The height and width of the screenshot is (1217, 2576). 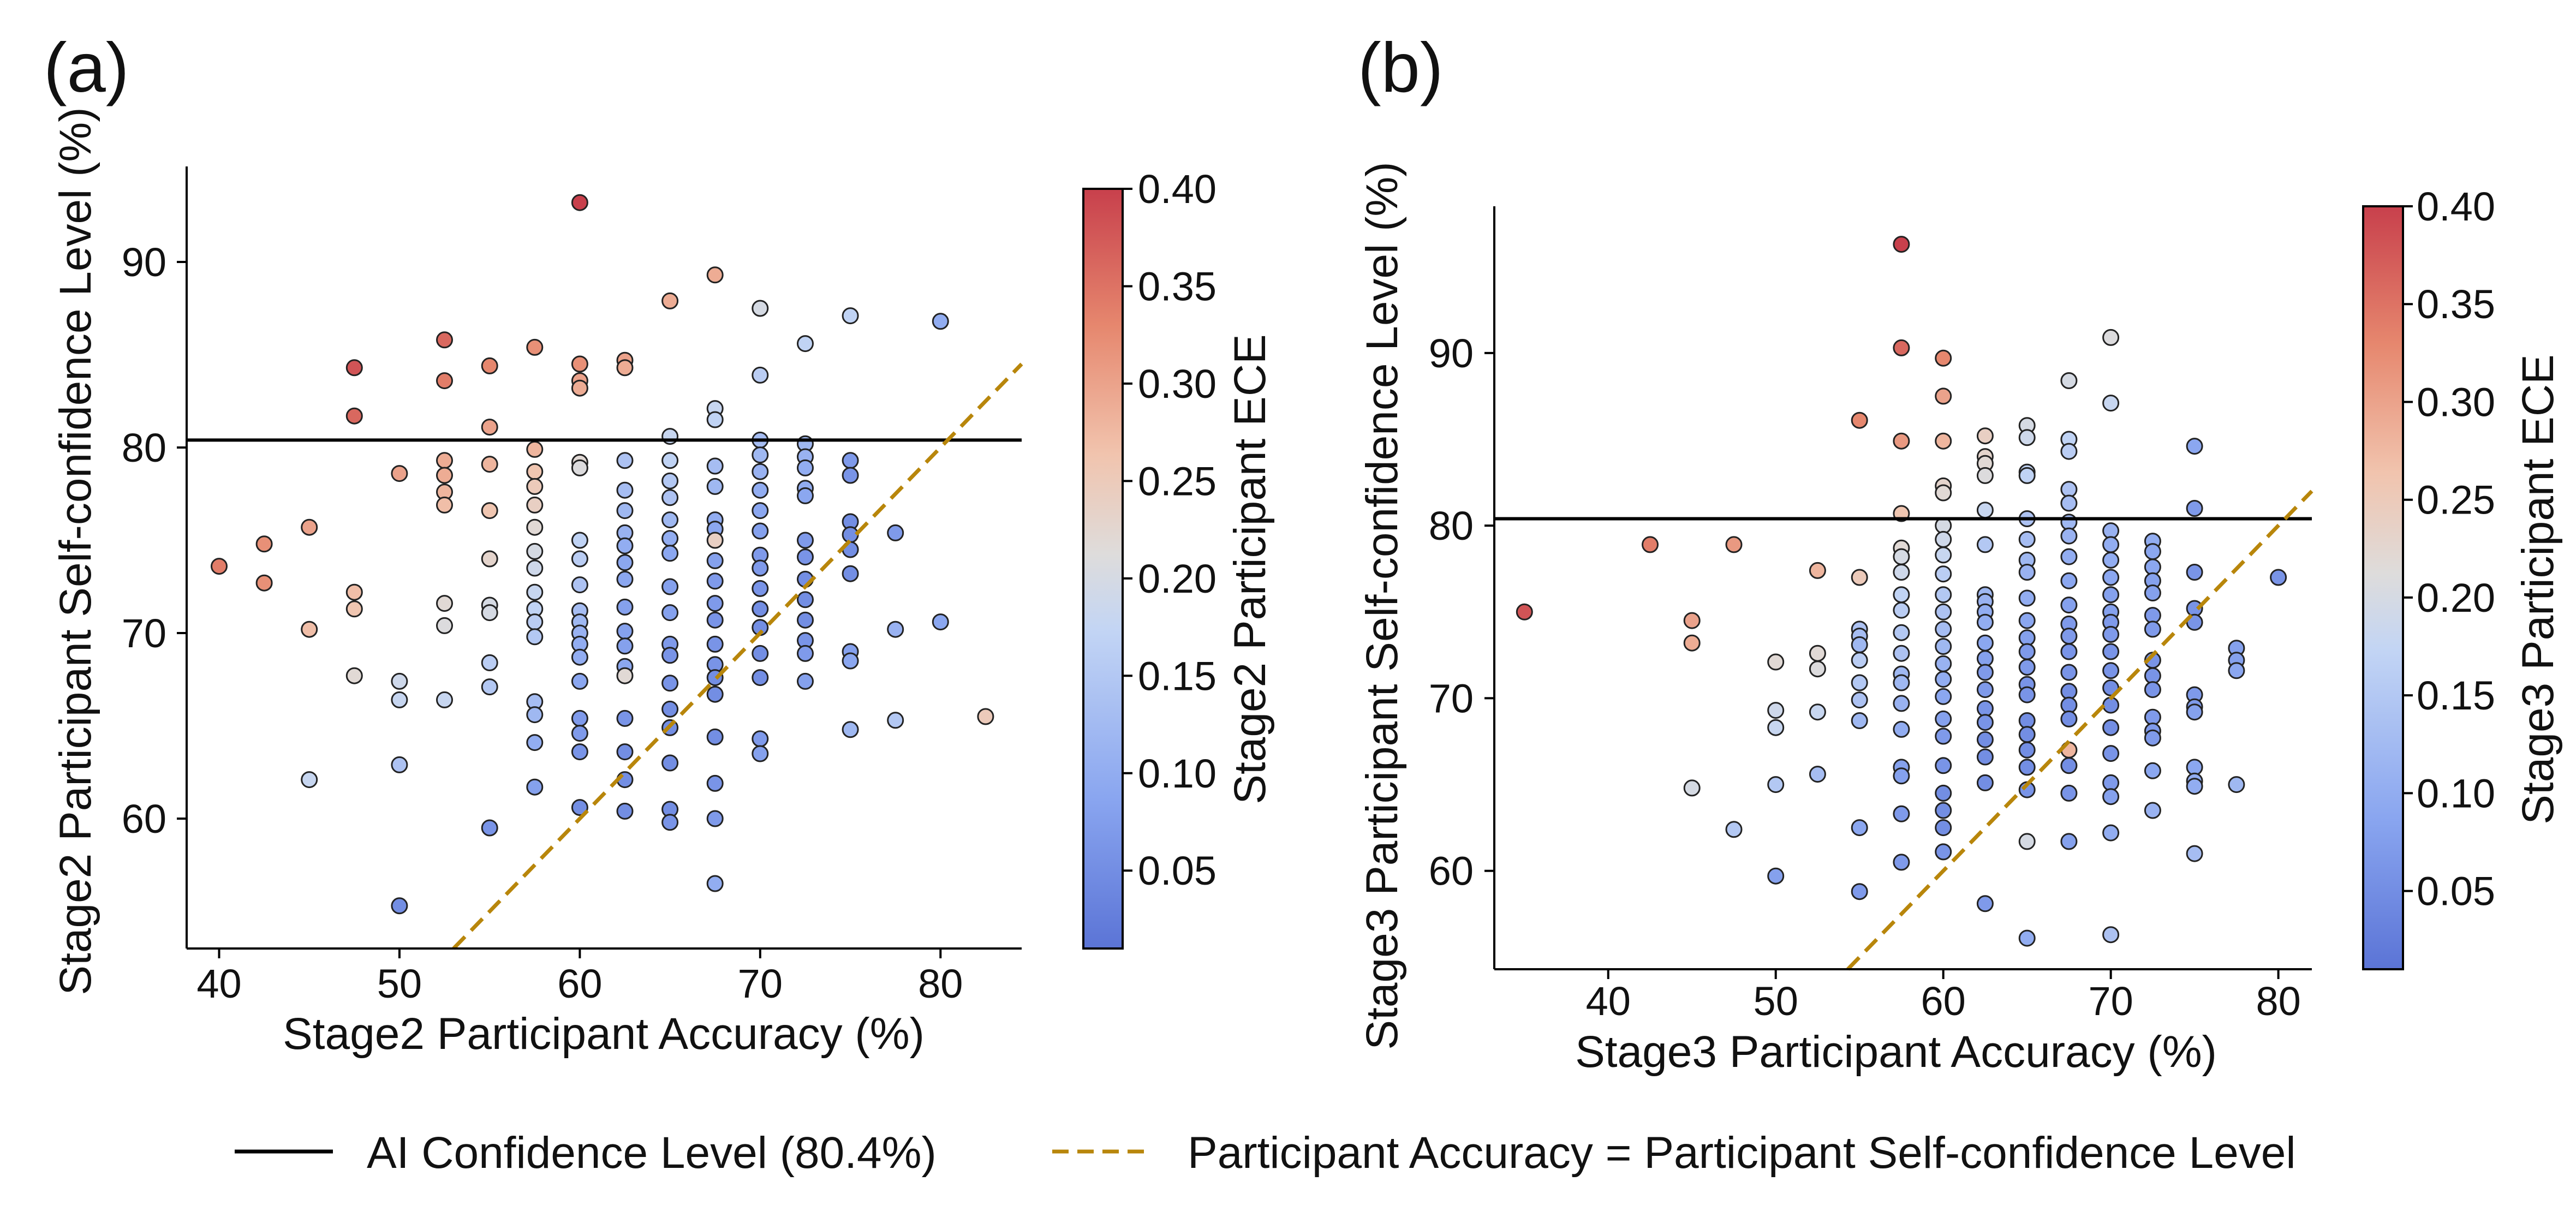 What do you see at coordinates (1776, 1001) in the screenshot?
I see `x-tick-label: 50` at bounding box center [1776, 1001].